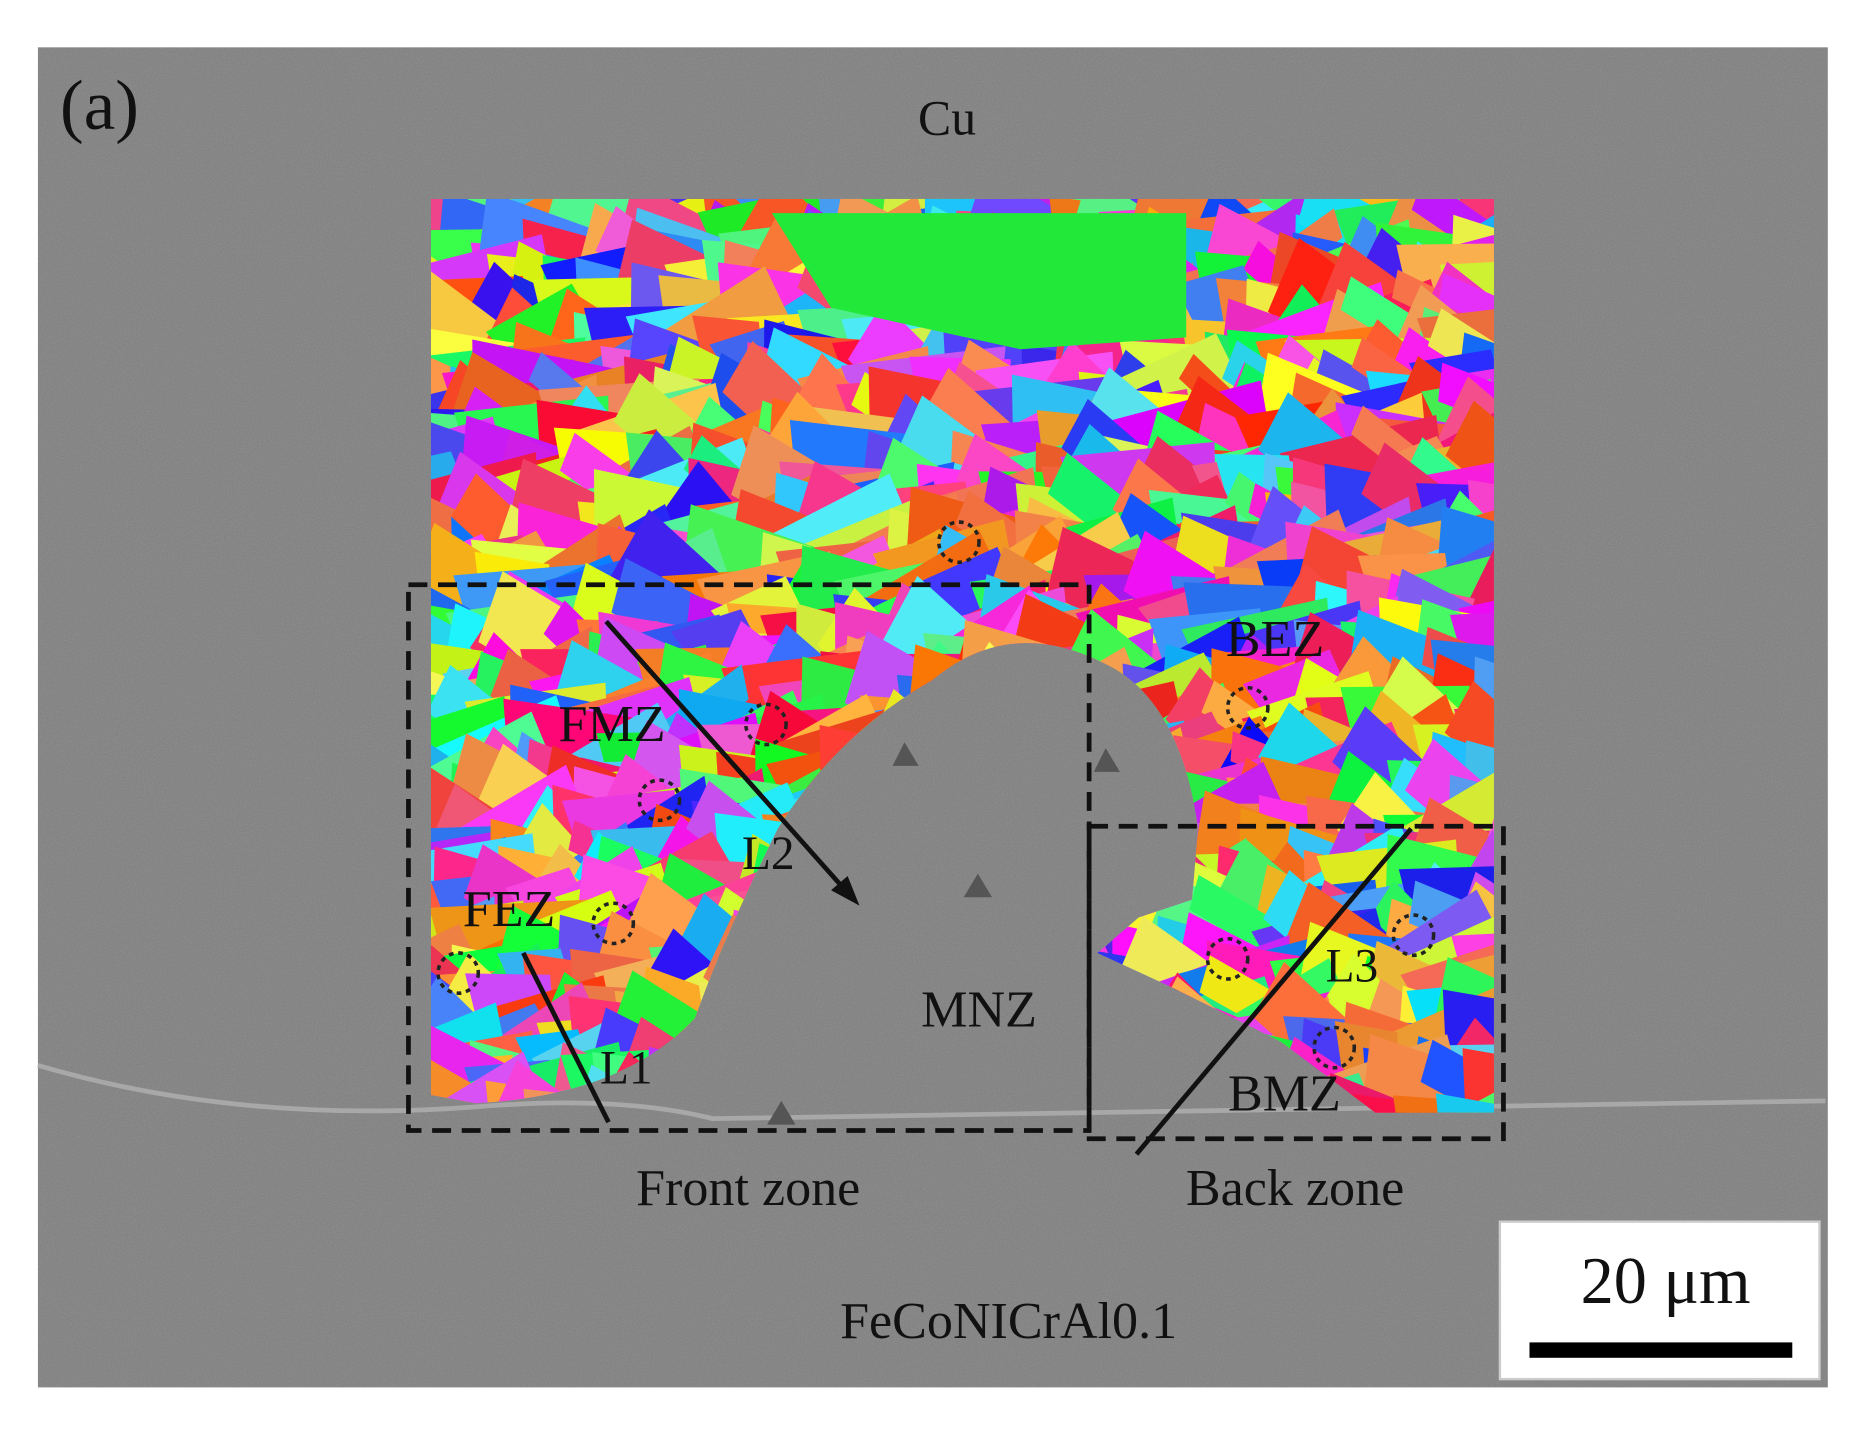 The height and width of the screenshot is (1430, 1861). Describe the element at coordinates (1284, 1093) in the screenshot. I see `zone-label: BMZ` at that location.